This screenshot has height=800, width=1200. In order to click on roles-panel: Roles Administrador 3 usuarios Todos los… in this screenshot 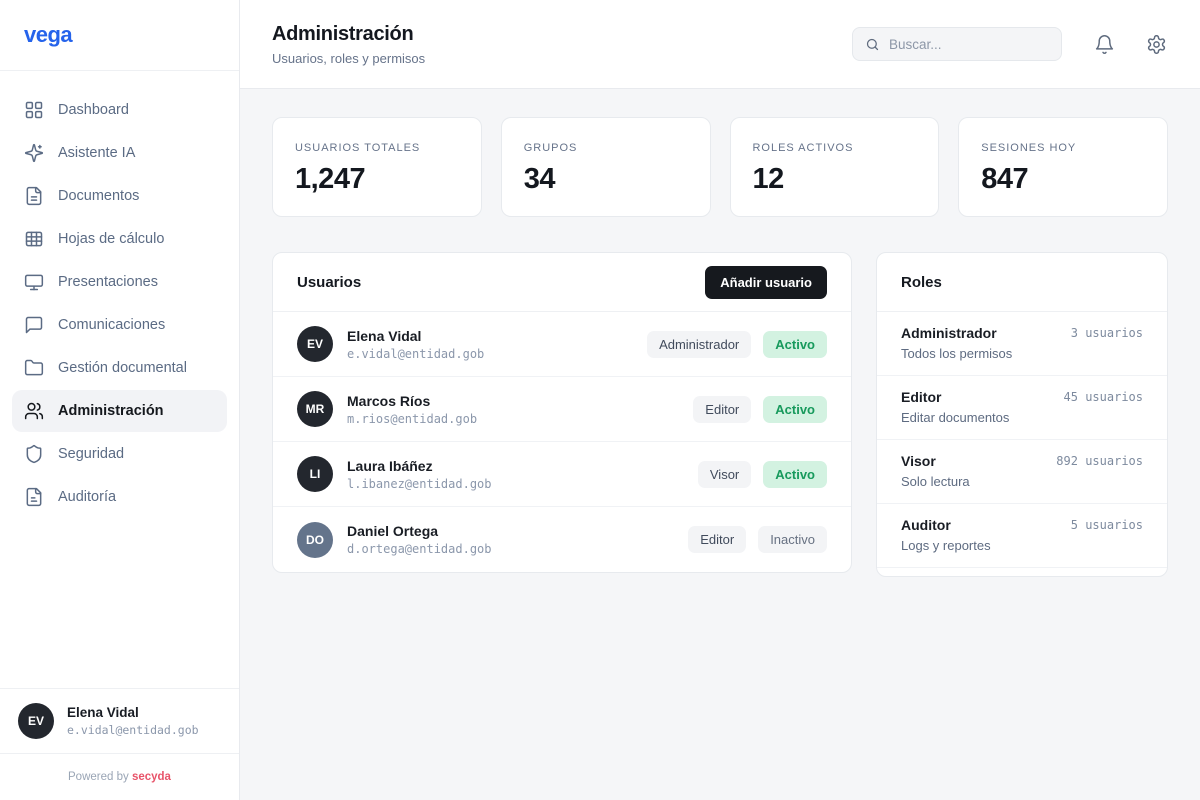, I will do `click(1022, 414)`.